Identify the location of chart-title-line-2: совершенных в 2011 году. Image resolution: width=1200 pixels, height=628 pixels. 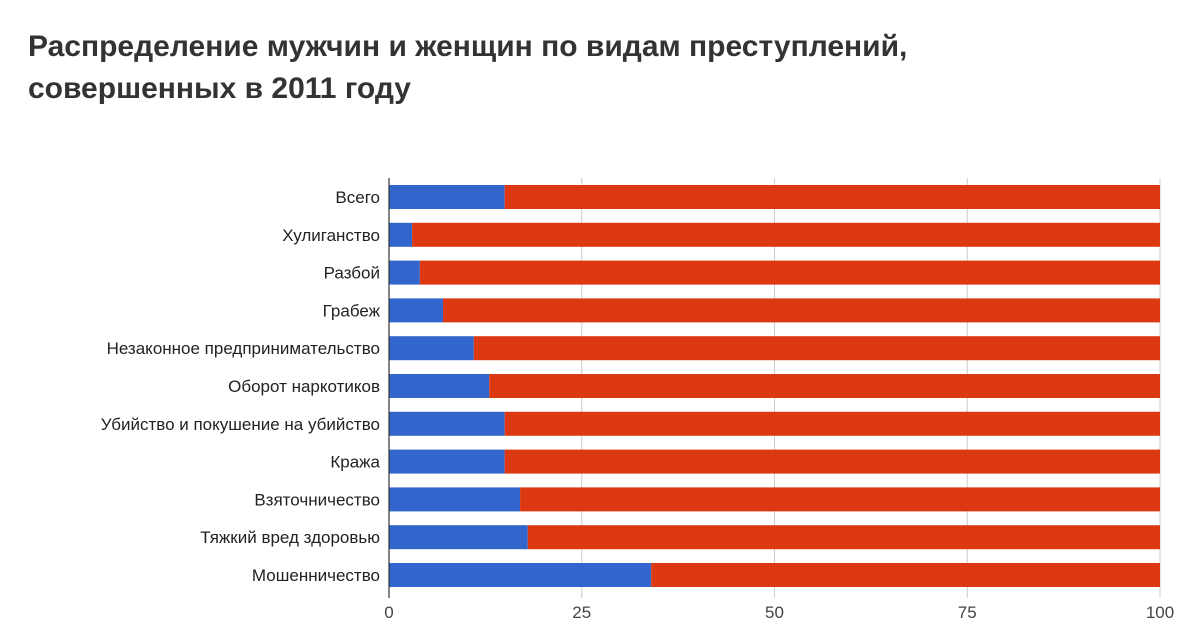
(219, 88).